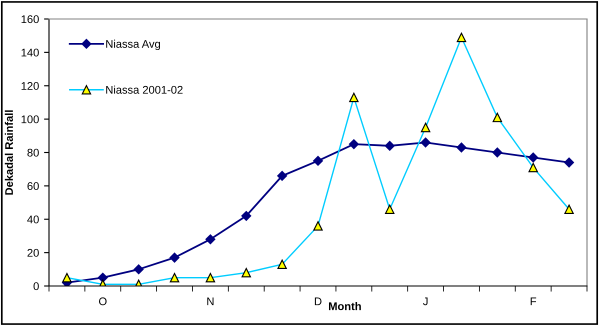 The height and width of the screenshot is (326, 599). I want to click on y-tick-label: 20, so click(33, 252).